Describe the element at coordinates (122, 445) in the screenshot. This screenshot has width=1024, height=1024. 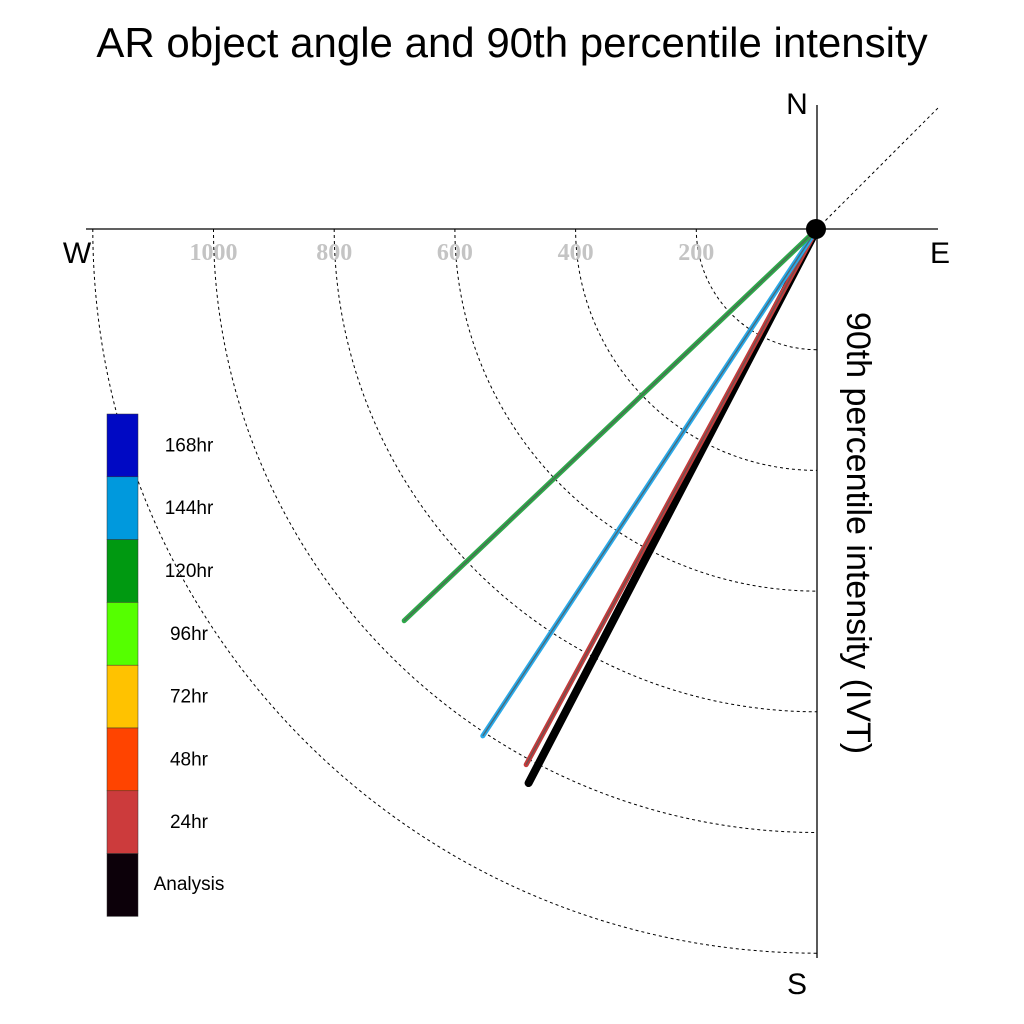
I see `legend-swatch-168hr` at that location.